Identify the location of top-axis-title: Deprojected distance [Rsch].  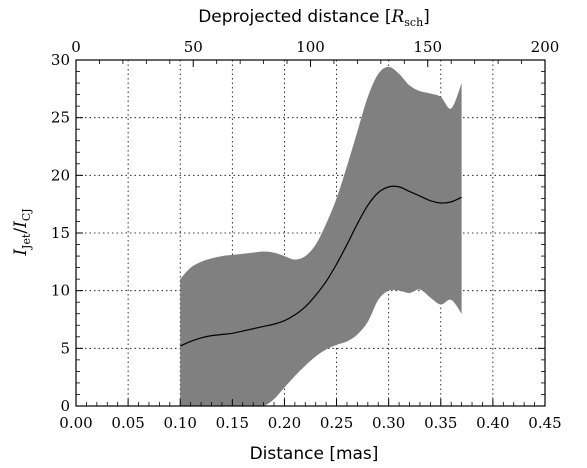
(314, 18).